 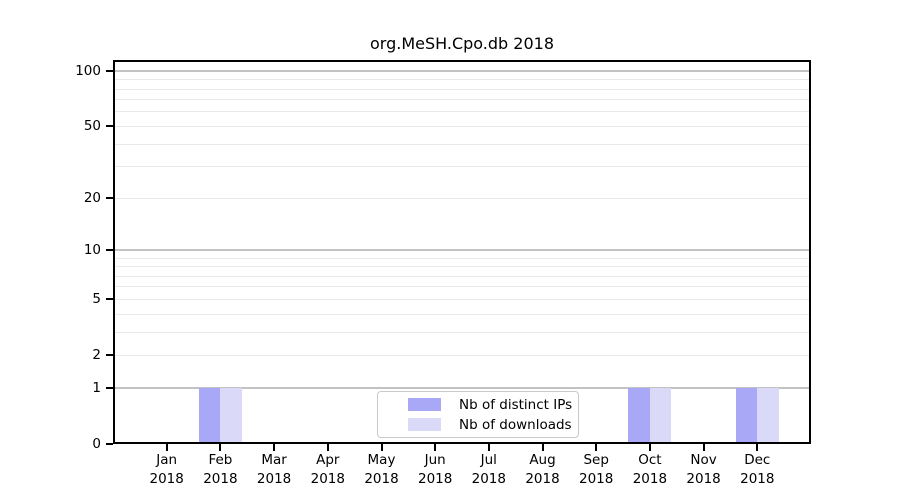 I want to click on x-tick-label: Sep 2018, so click(x=596, y=470).